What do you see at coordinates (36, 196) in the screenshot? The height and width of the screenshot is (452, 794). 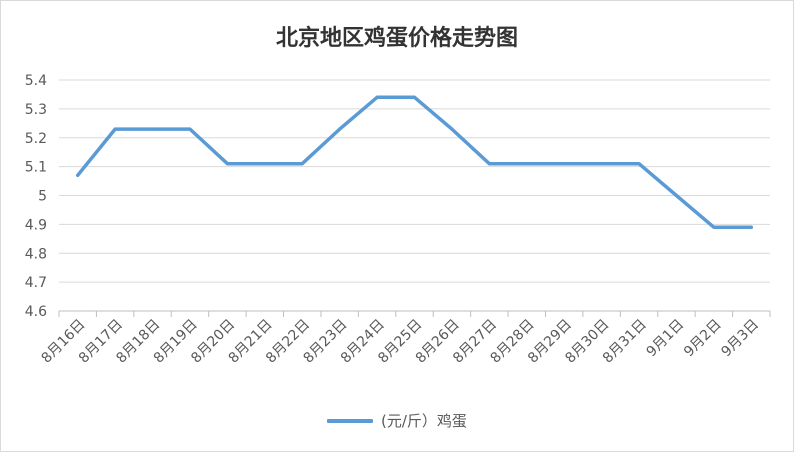 I see `y-tick-labels: 4.6 4.7 4.8 4.9 5 5.1 5.2 5.3 5.4` at bounding box center [36, 196].